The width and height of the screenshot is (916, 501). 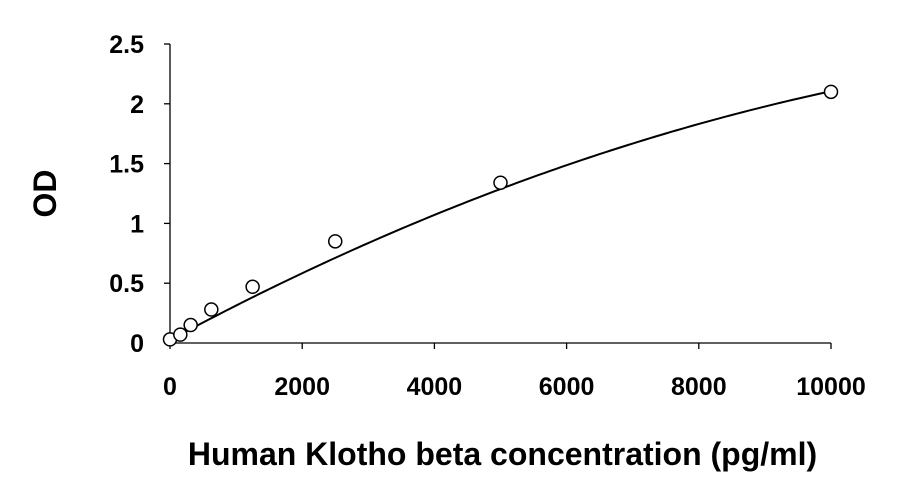 I want to click on y-tick-label: 2, so click(x=137, y=105).